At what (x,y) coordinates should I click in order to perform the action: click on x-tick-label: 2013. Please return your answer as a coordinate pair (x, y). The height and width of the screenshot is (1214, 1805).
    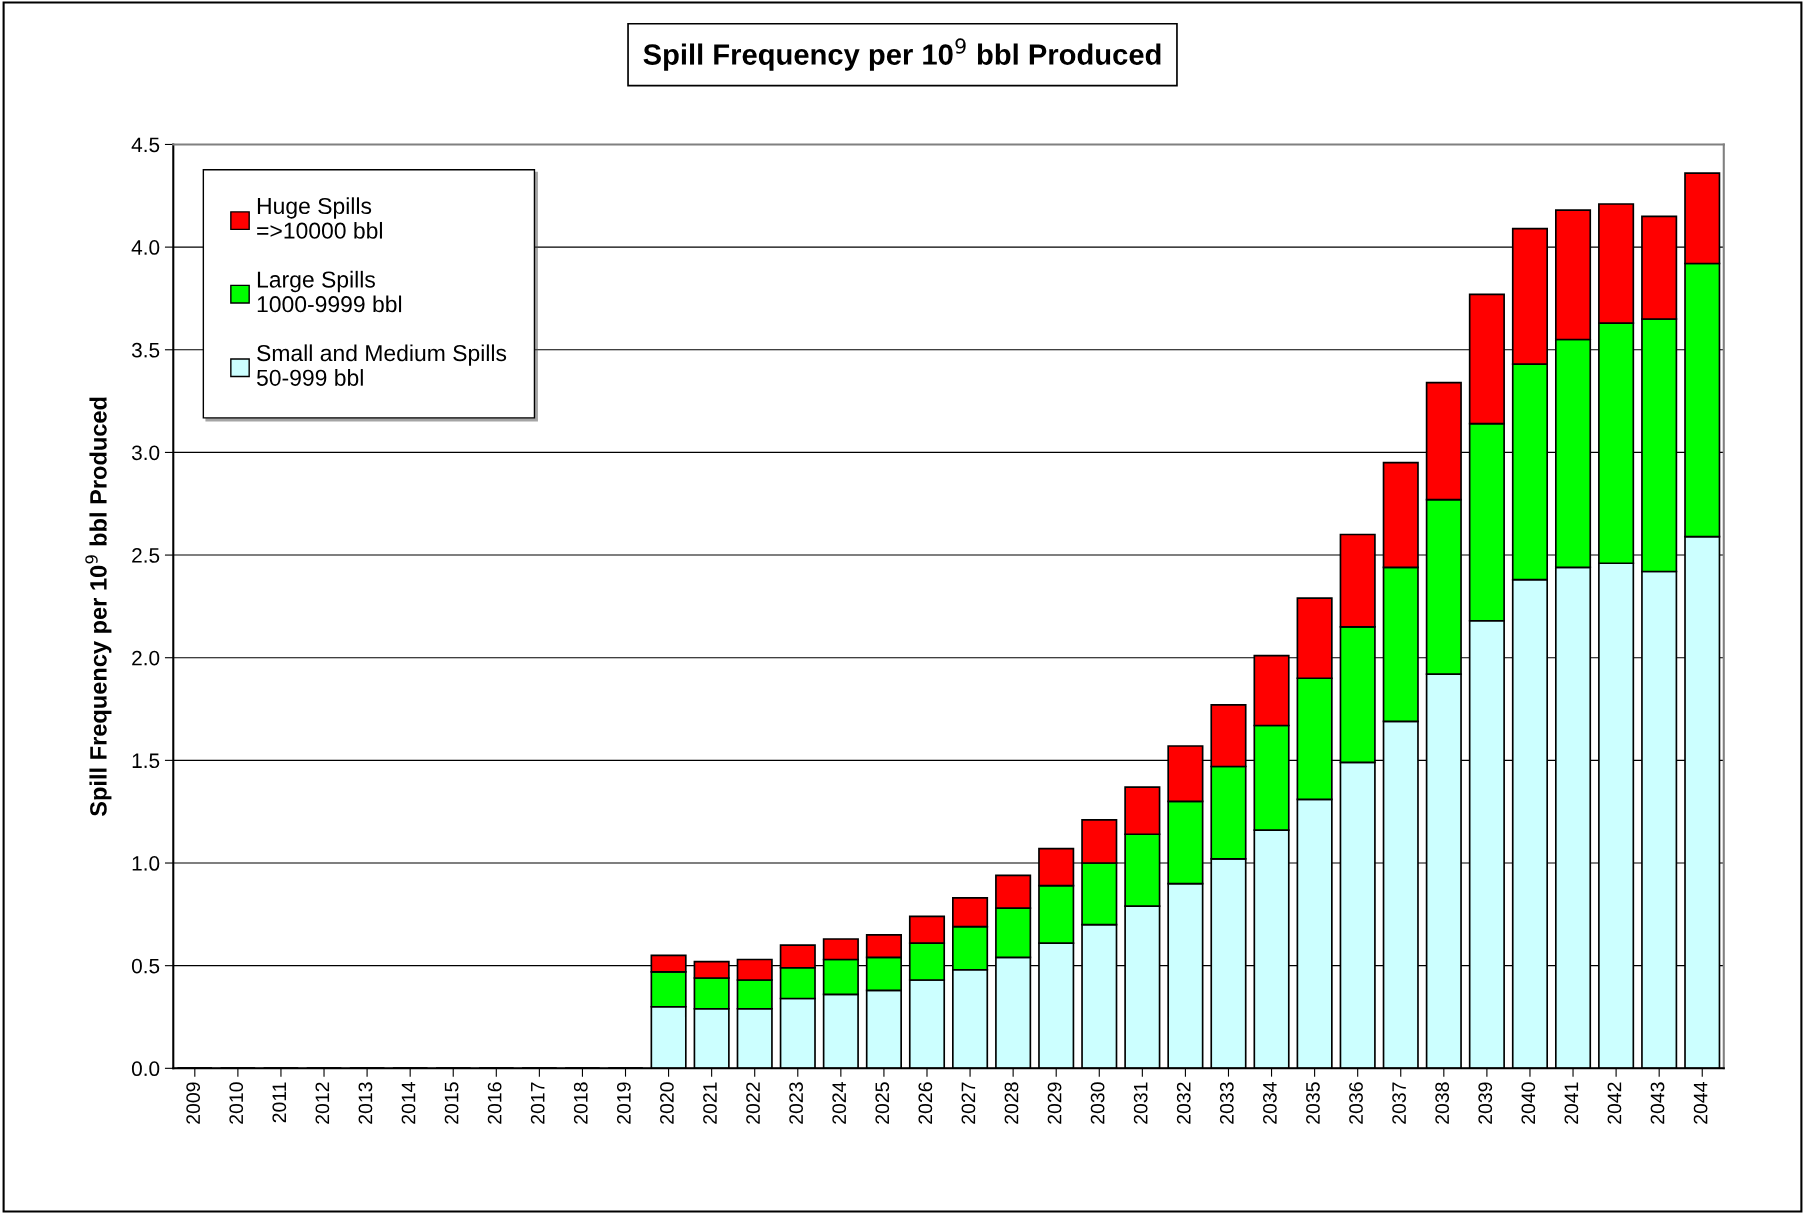
    Looking at the image, I should click on (365, 1103).